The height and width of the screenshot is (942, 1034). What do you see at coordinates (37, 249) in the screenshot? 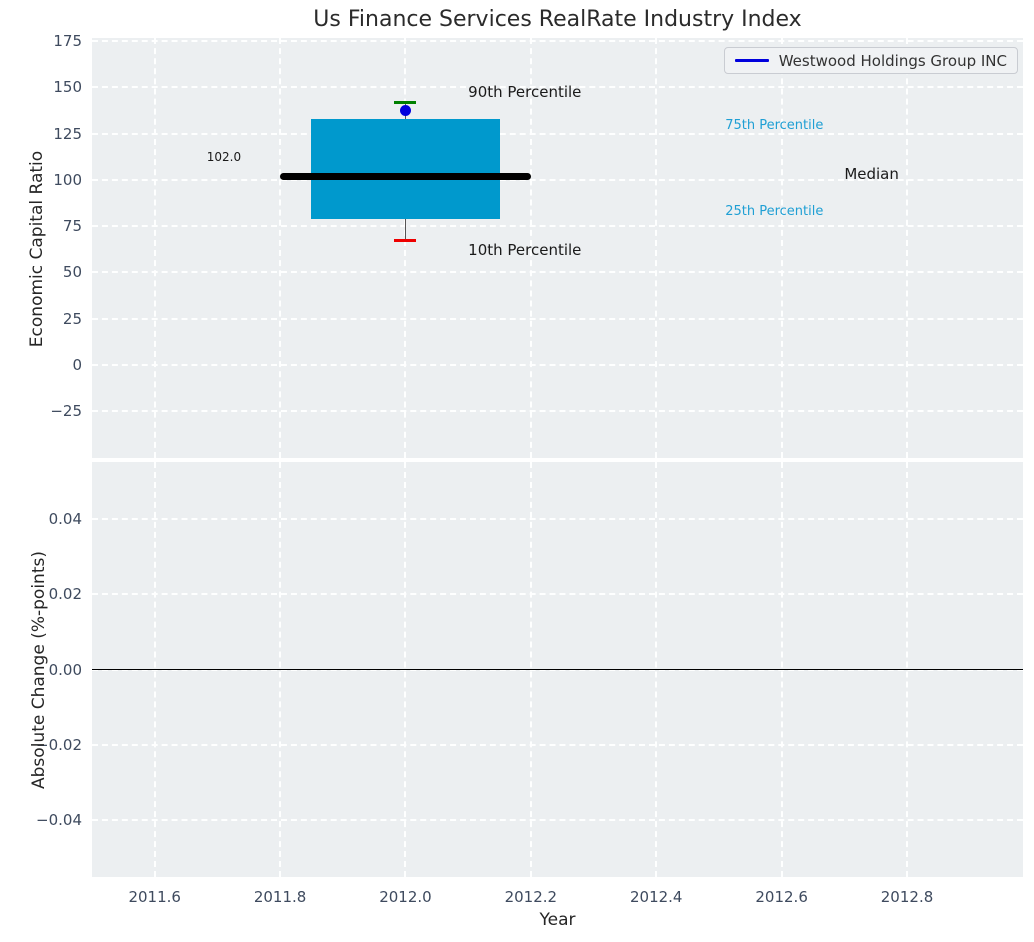
I see `y-axis-label-top: Economic Capital Ratio` at bounding box center [37, 249].